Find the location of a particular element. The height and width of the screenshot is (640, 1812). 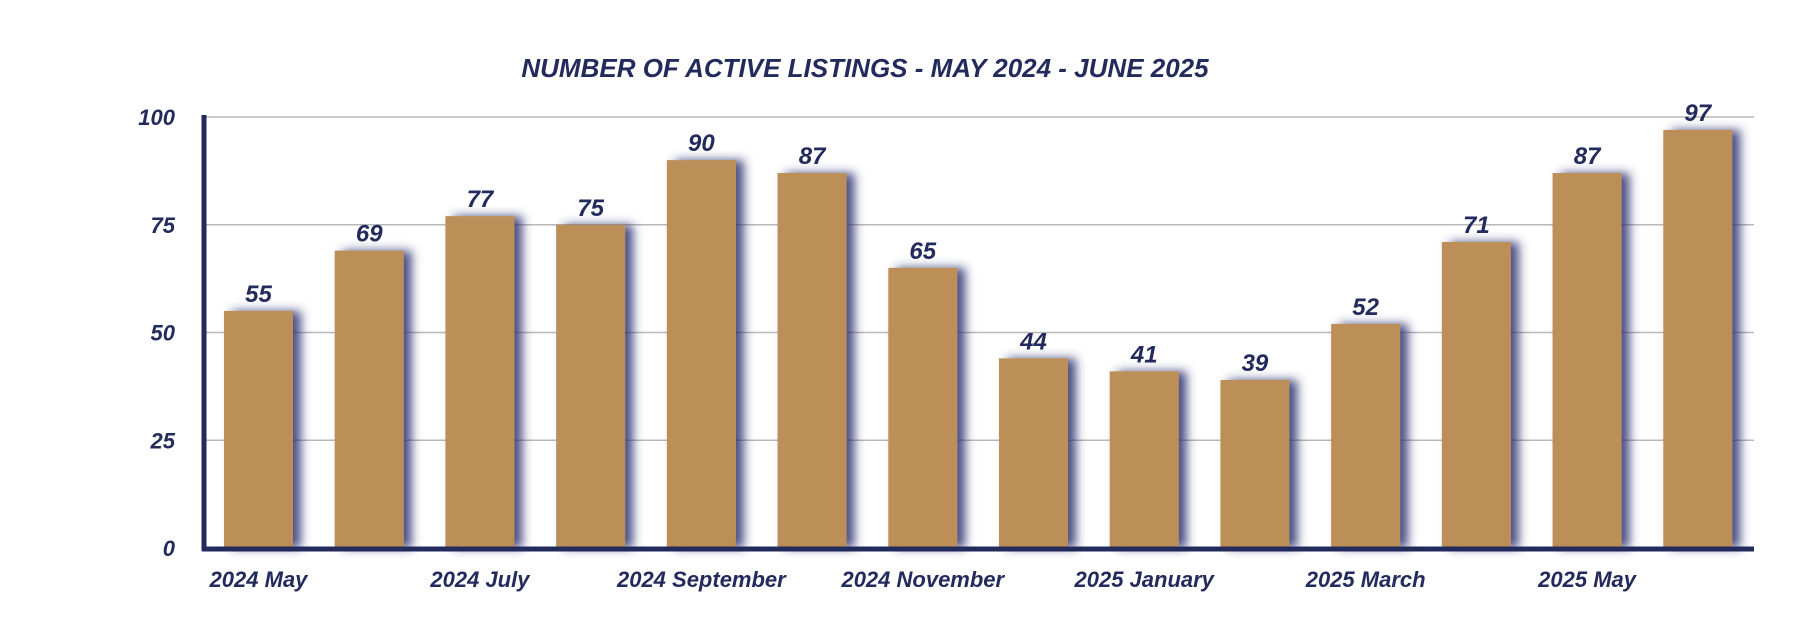

data-label: 97 is located at coordinates (1698, 113).